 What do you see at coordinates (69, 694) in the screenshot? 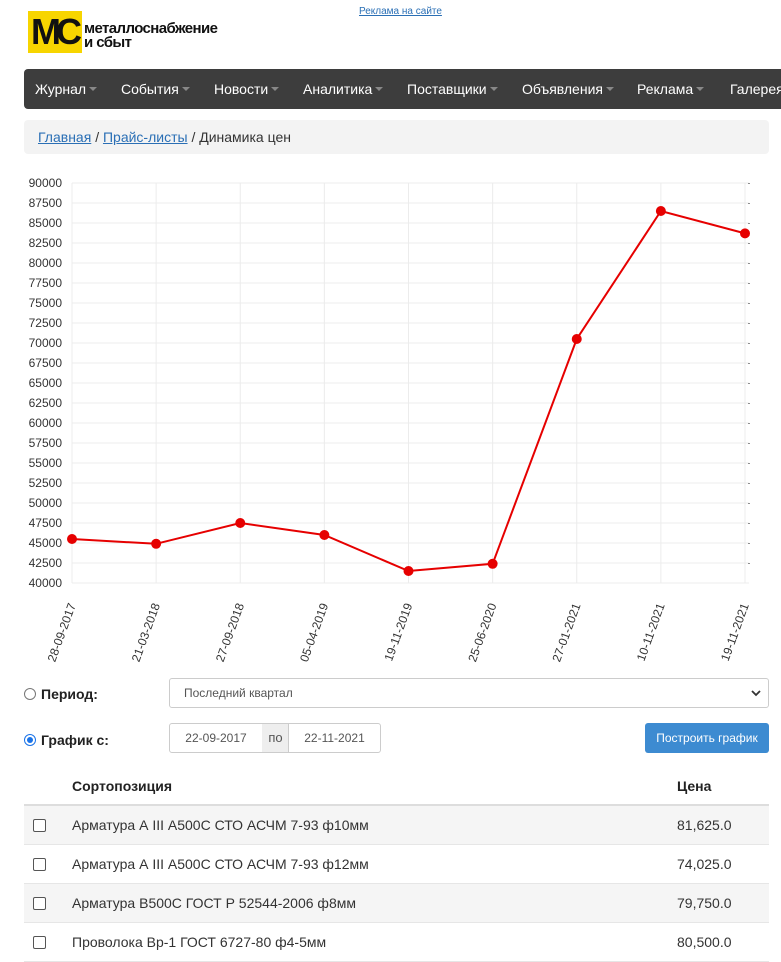
I see `period-label: Период:` at bounding box center [69, 694].